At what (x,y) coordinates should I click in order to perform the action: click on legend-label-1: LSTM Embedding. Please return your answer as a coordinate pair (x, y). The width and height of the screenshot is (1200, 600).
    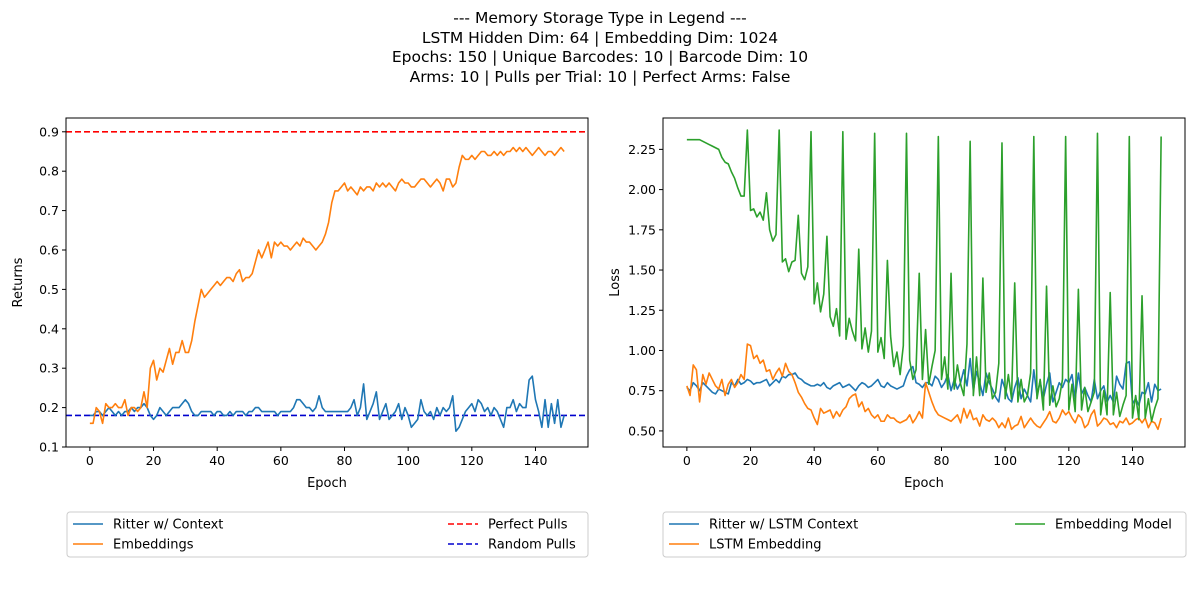
    Looking at the image, I should click on (765, 545).